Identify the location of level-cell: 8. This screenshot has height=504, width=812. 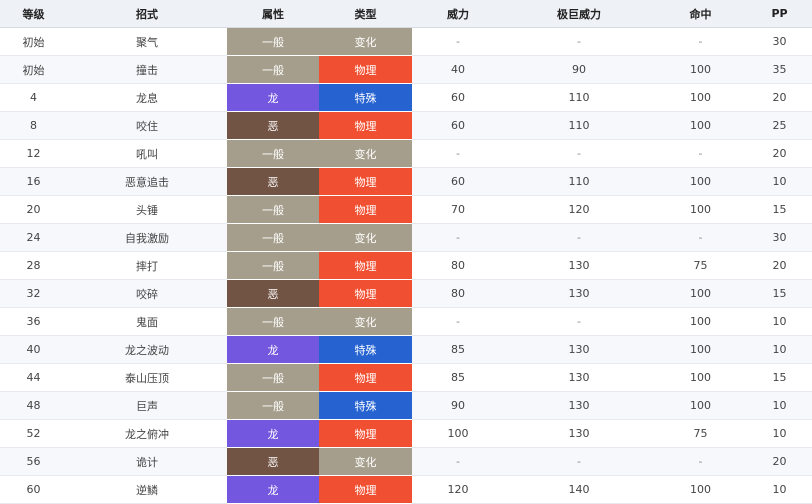
(33, 125).